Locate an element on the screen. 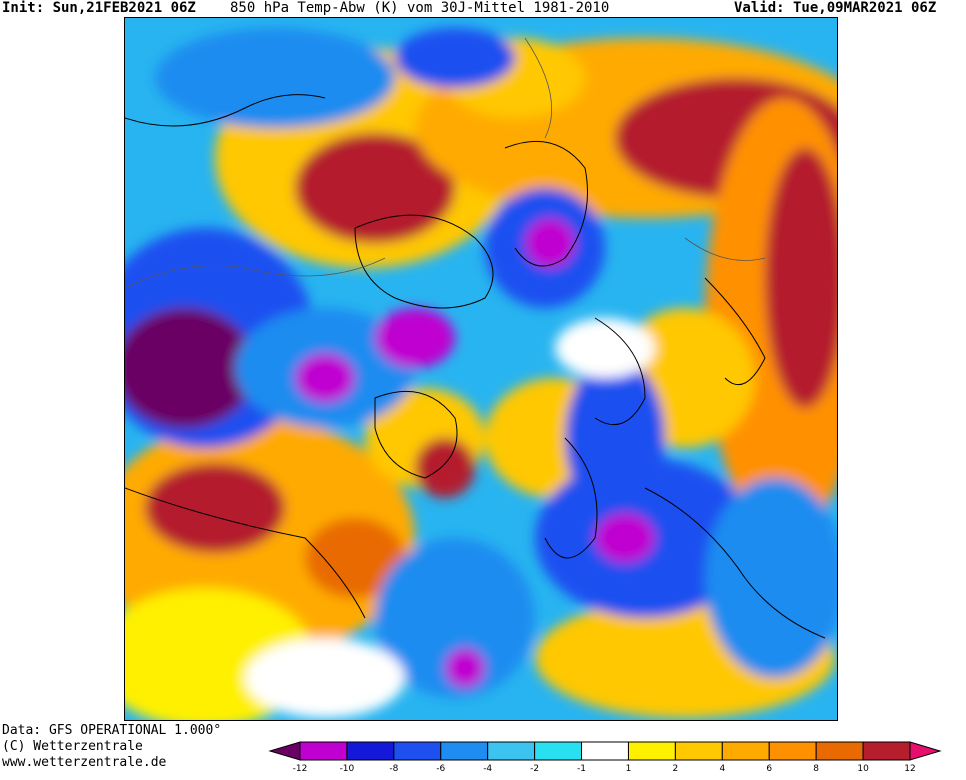 The image size is (966, 780). colorbar-tick-label: 8 is located at coordinates (816, 769).